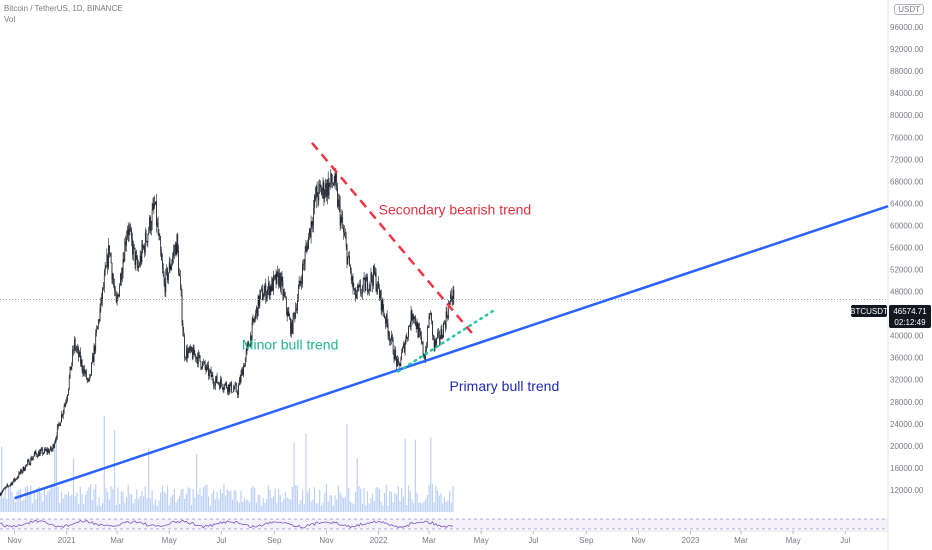 The image size is (932, 550). I want to click on x-tick-label: May, so click(793, 540).